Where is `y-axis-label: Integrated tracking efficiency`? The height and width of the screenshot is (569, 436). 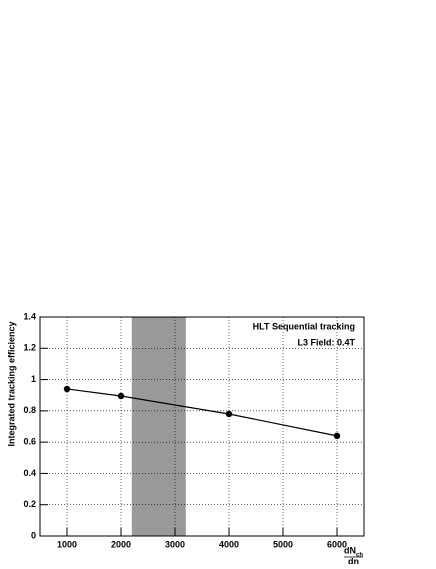
y-axis-label: Integrated tracking efficiency is located at coordinates (11, 383).